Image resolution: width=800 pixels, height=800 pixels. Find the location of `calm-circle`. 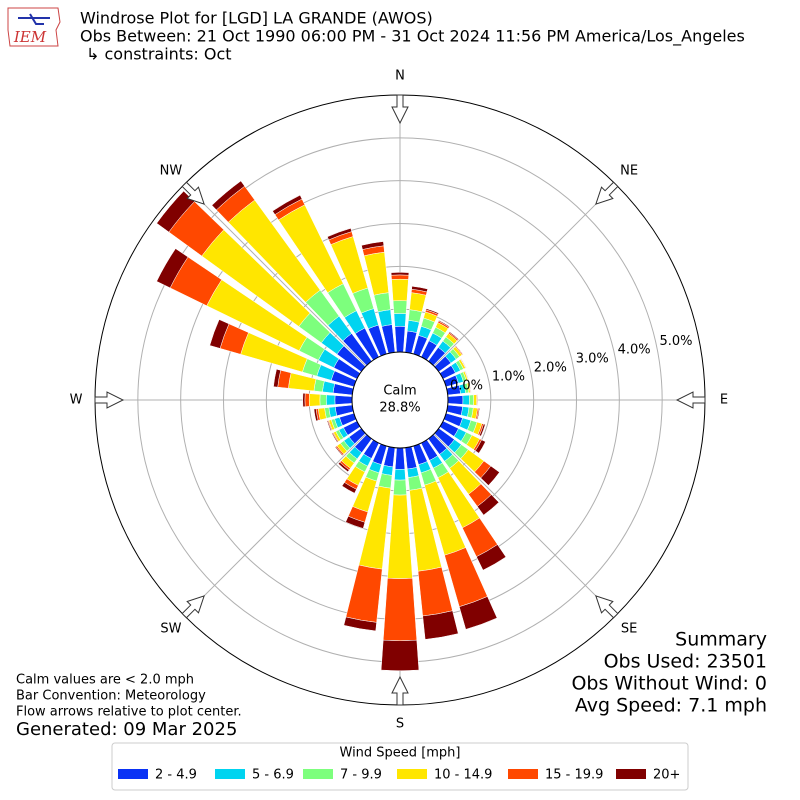

calm-circle is located at coordinates (400, 400).